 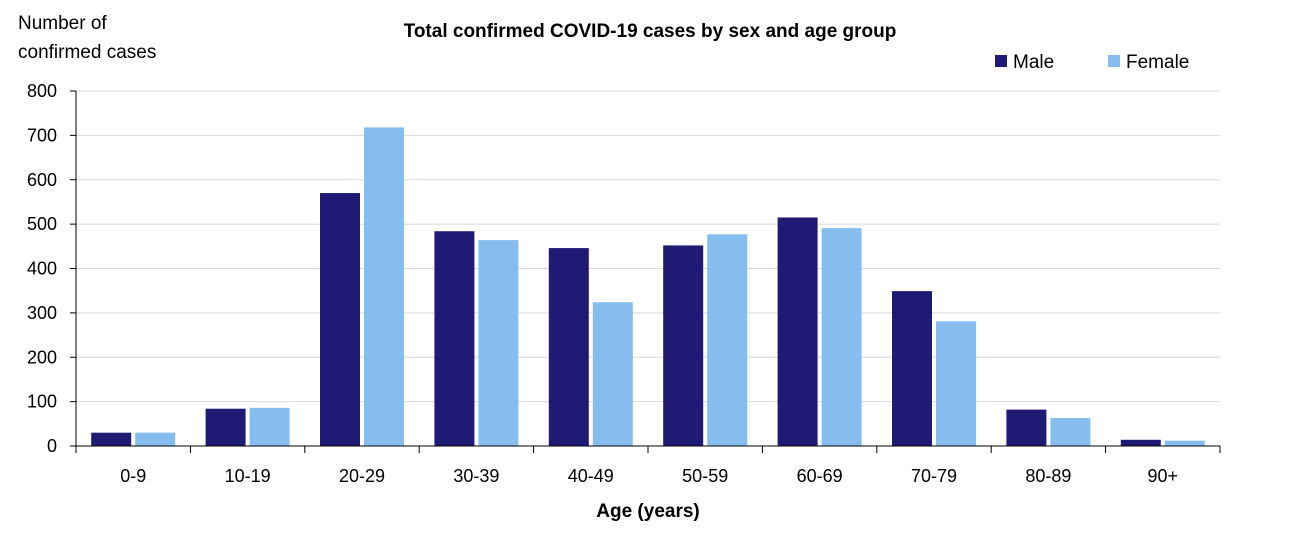 I want to click on x-axis-title: Age (years), so click(x=648, y=511).